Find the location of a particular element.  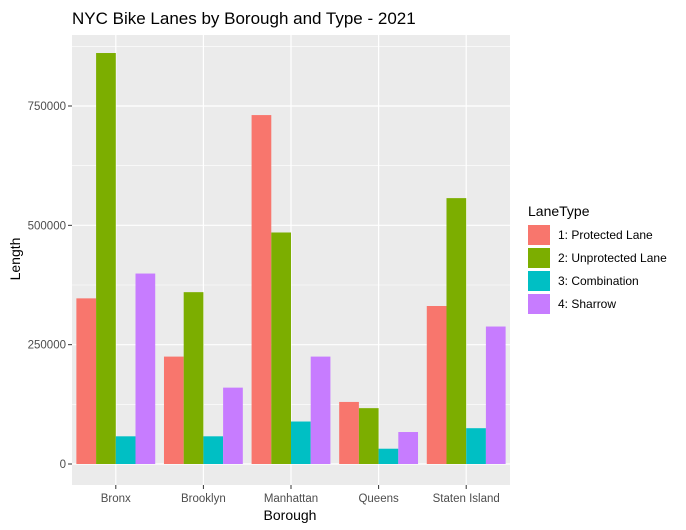

y-tick-label: 0 is located at coordinates (63, 465).